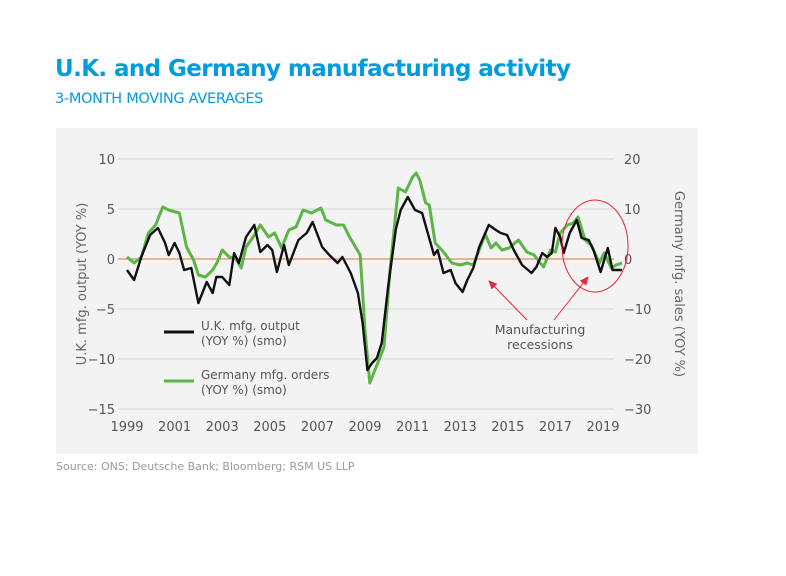  Describe the element at coordinates (313, 69) in the screenshot. I see `page-title: U.K. and Germany manufacturing activity` at that location.